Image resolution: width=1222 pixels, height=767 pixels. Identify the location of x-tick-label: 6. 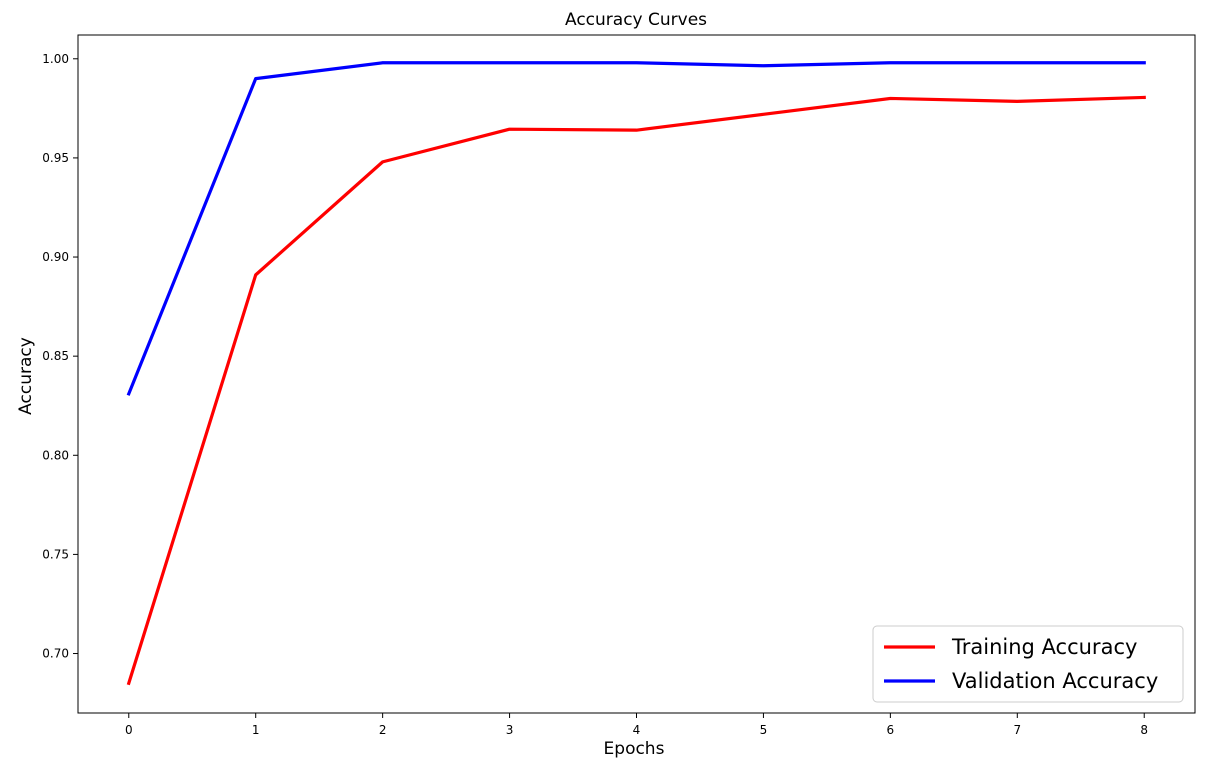
(891, 730).